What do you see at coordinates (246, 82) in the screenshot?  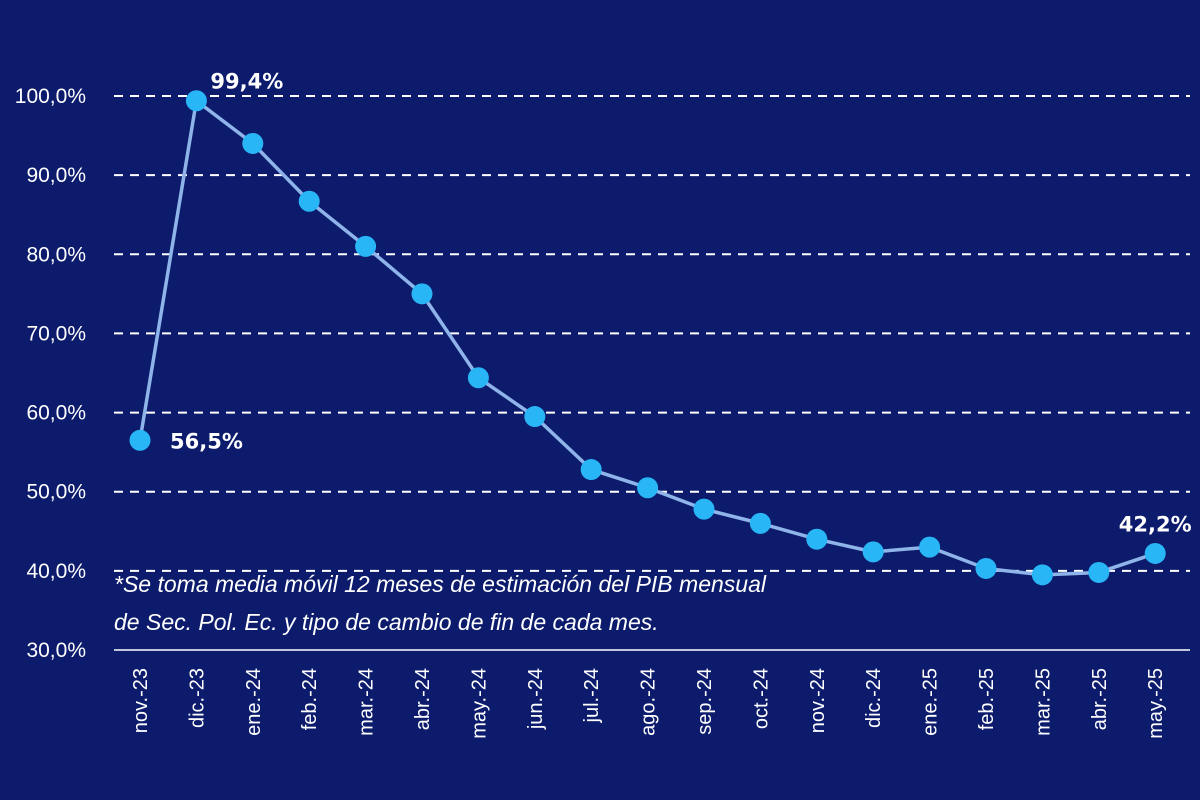 I see `data-label: 99,4%` at bounding box center [246, 82].